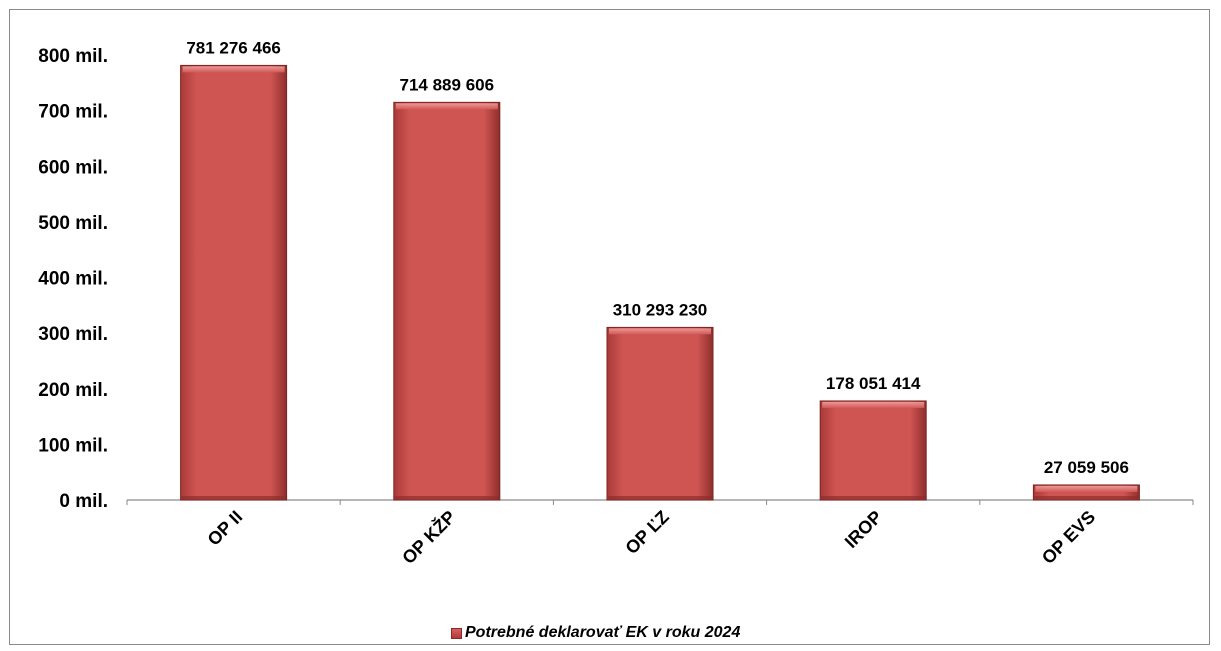 The image size is (1221, 651). What do you see at coordinates (456, 633) in the screenshot?
I see `legend-swatch` at bounding box center [456, 633].